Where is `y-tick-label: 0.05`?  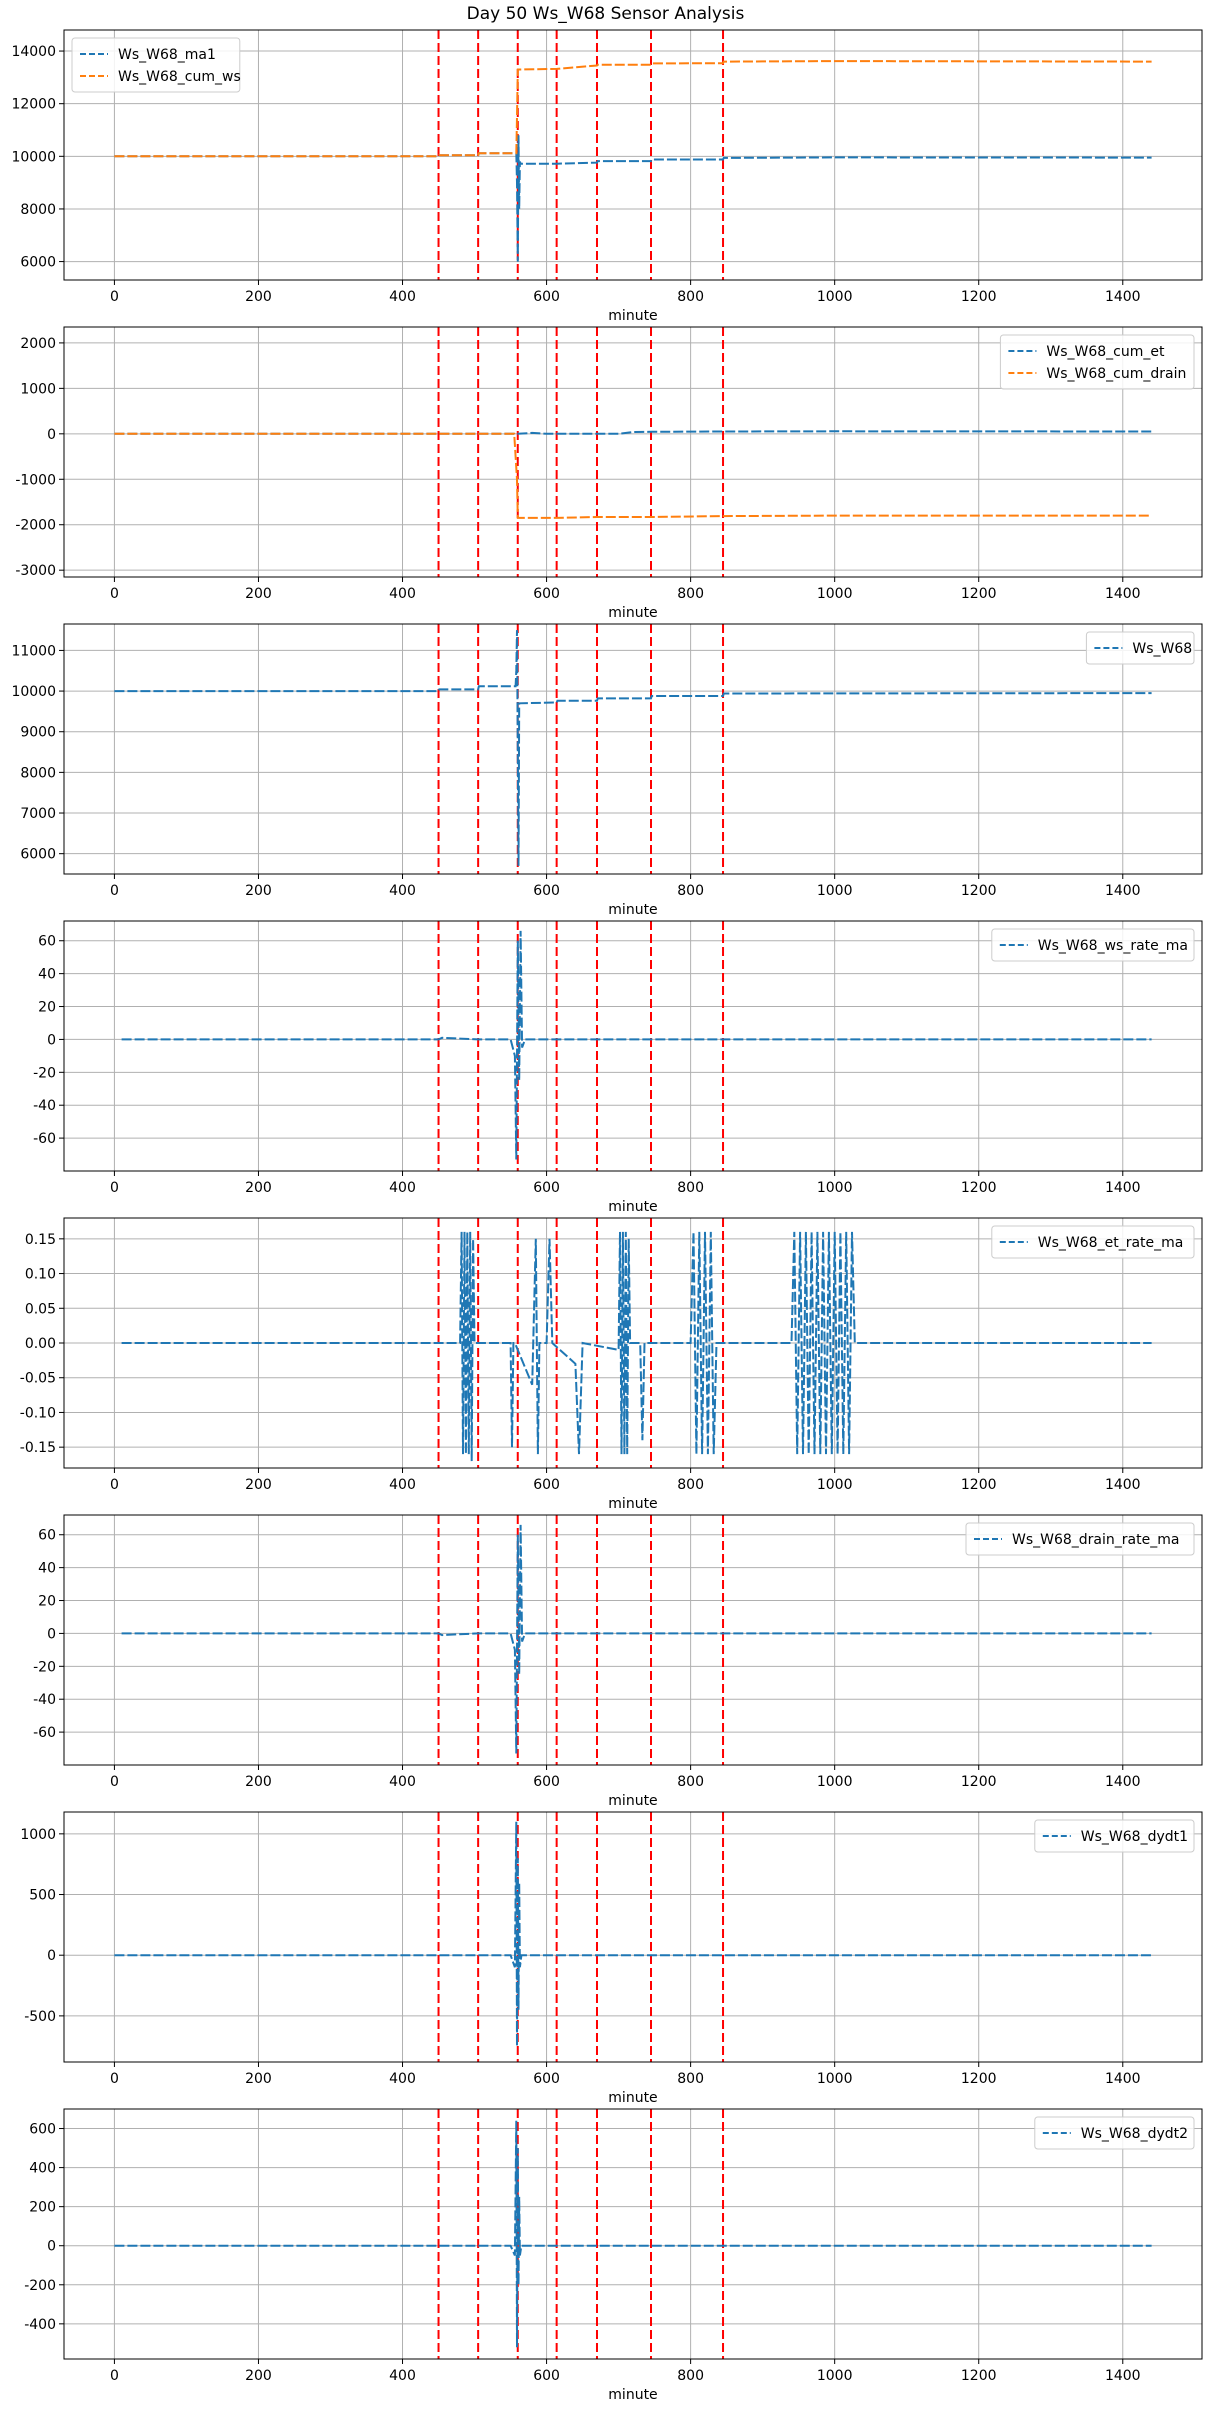 y-tick-label: 0.05 is located at coordinates (40, 1309).